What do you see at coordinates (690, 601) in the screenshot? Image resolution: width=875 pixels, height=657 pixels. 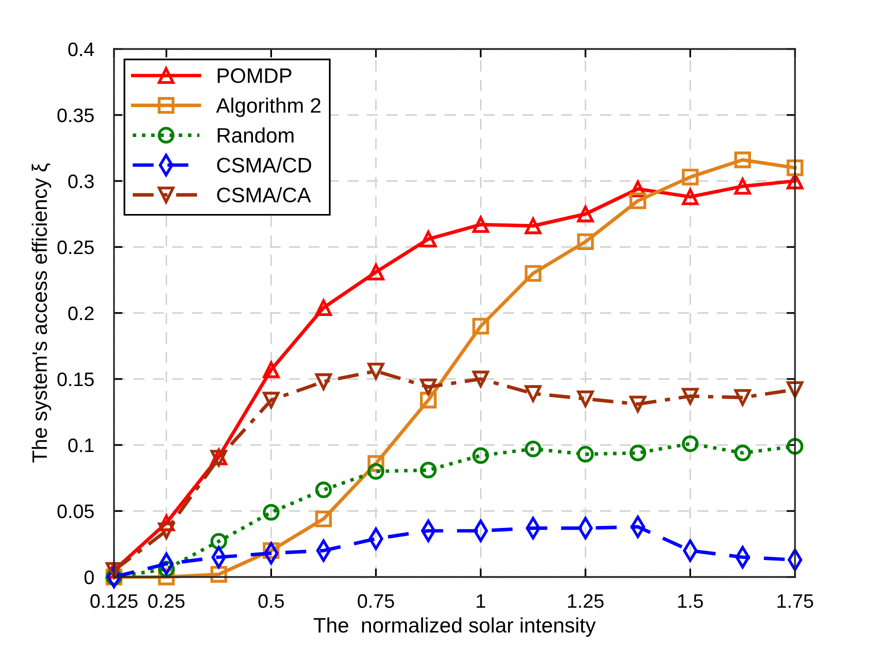 I see `x-tick-label: 1.5` at bounding box center [690, 601].